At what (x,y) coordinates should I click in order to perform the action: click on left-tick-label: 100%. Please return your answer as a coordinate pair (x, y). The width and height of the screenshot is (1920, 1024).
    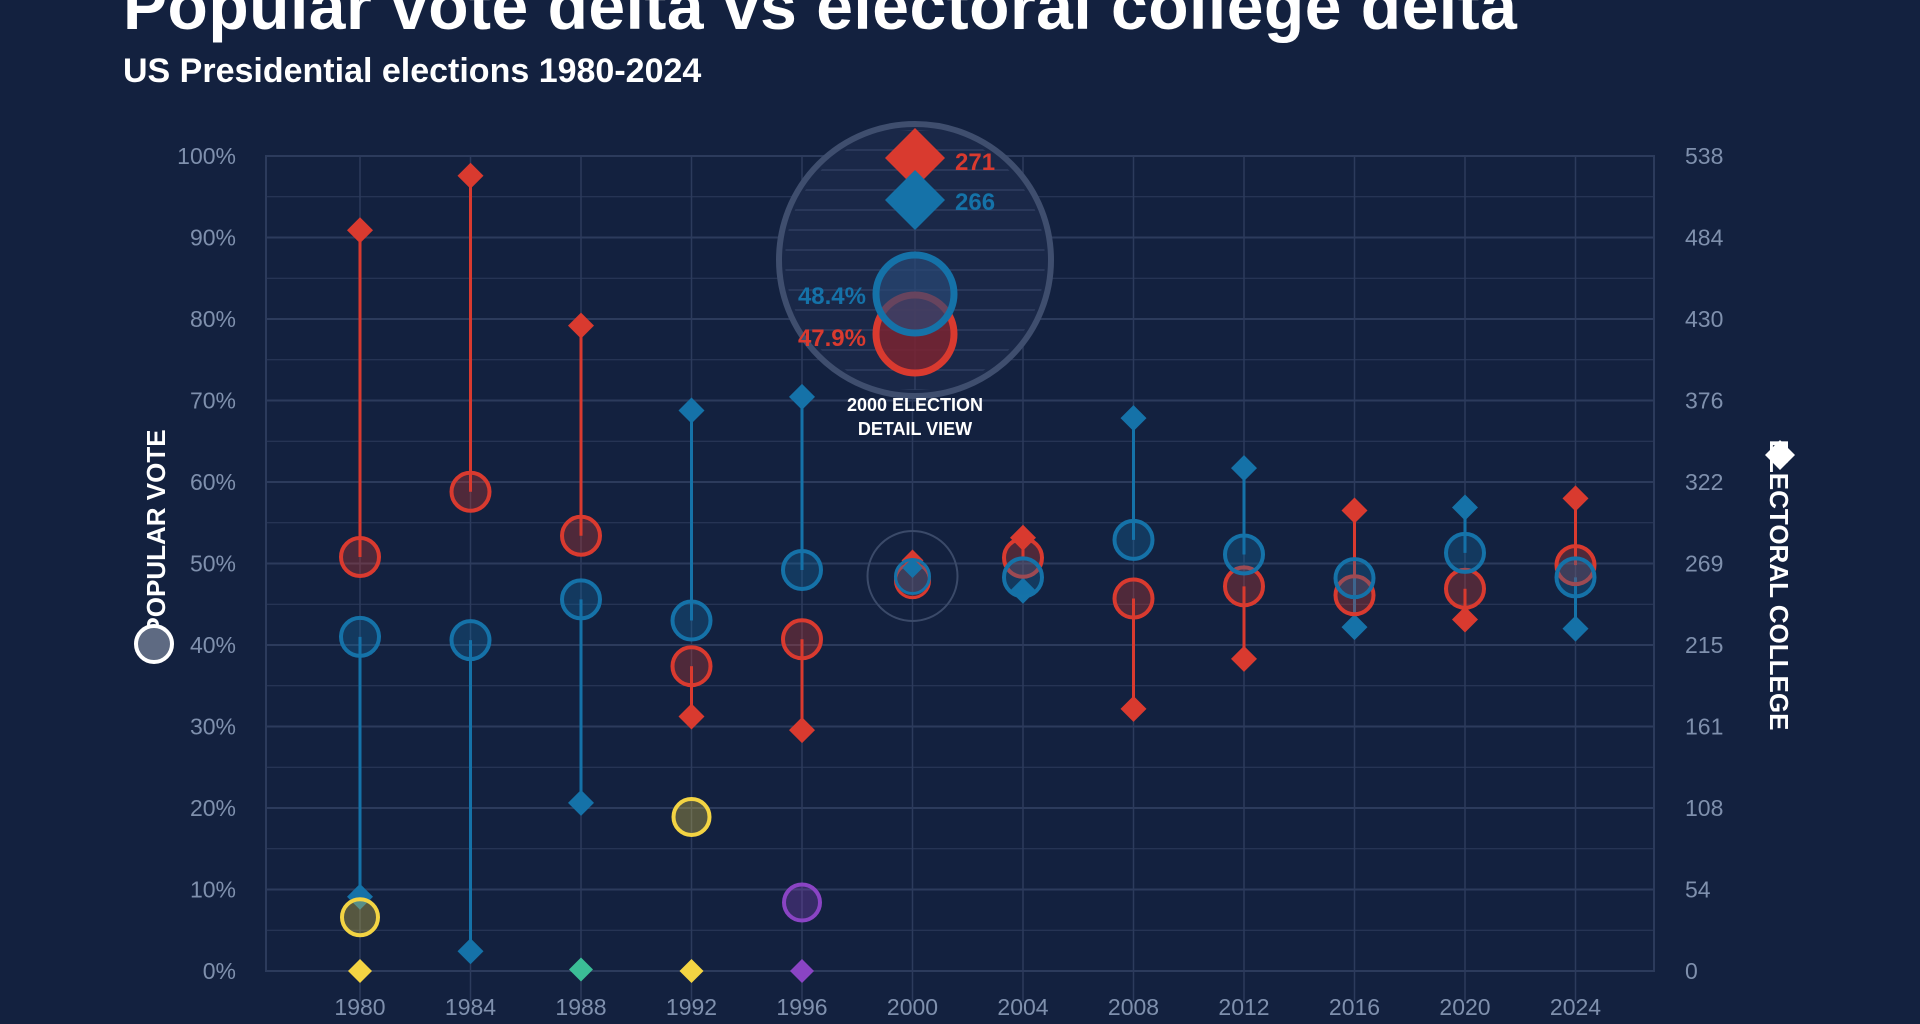
    Looking at the image, I should click on (206, 156).